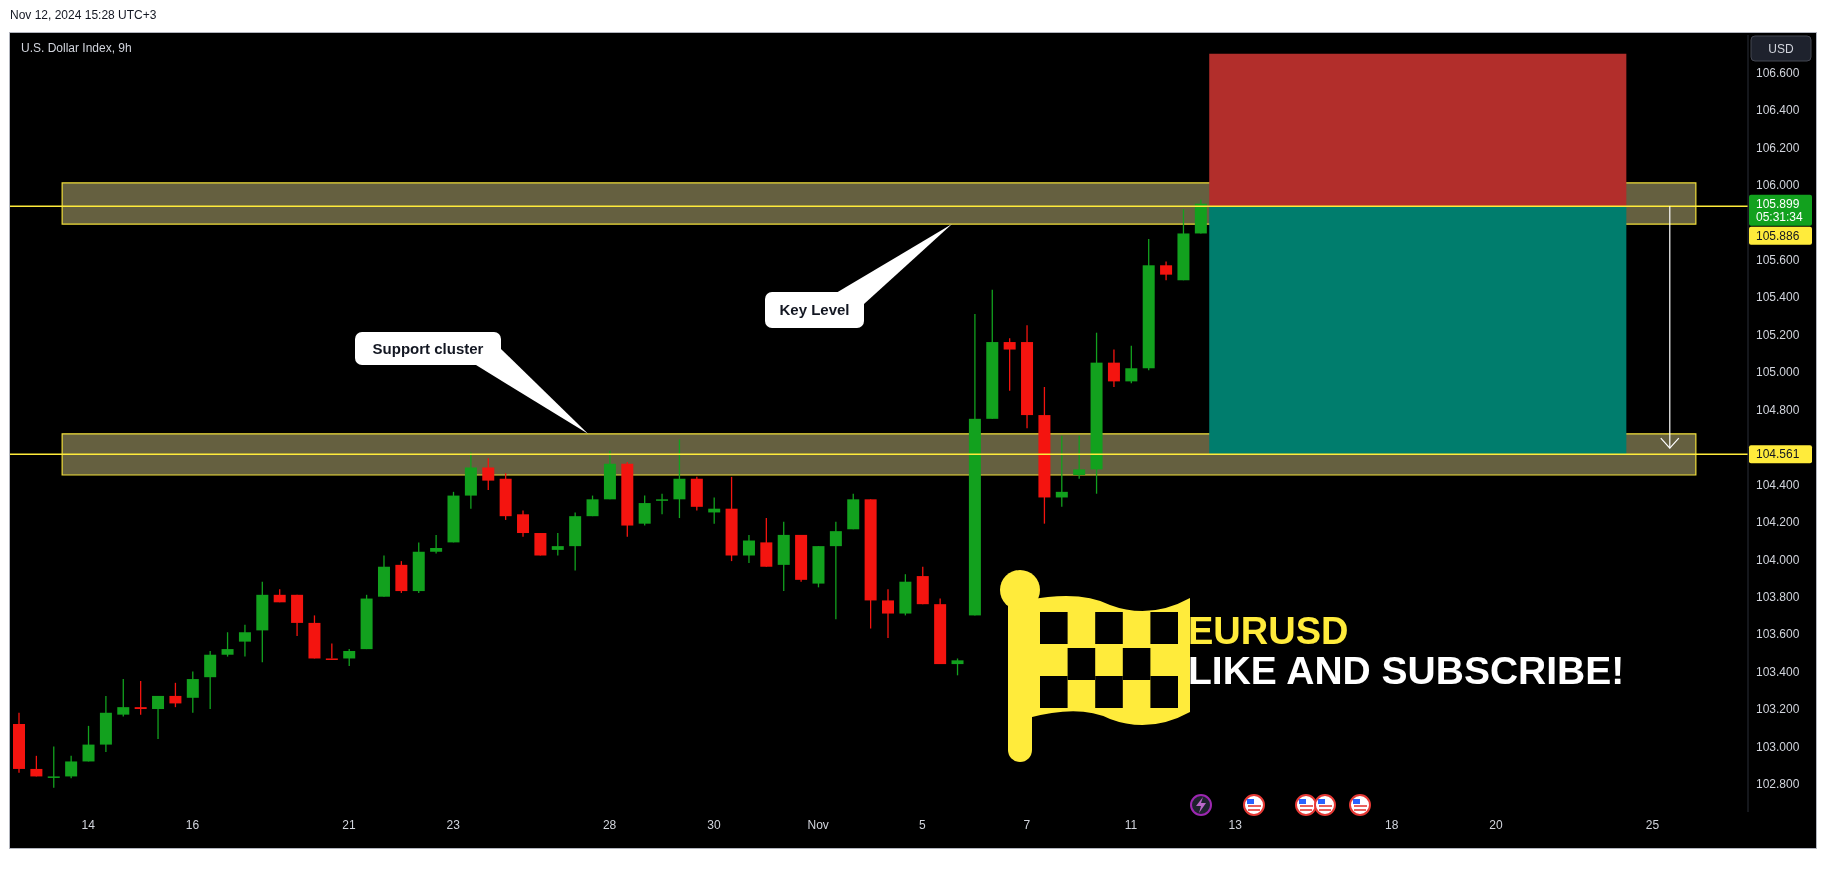 This screenshot has width=1826, height=886. I want to click on text: 05:31:34, so click(1780, 216).